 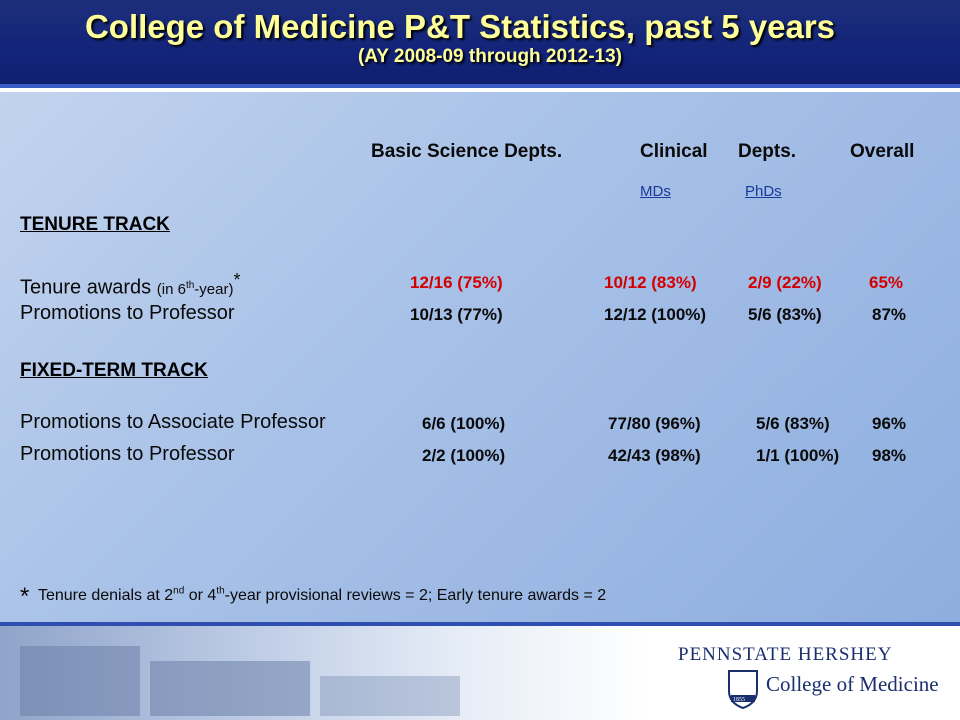 I want to click on col-clinical: Clinical, so click(x=674, y=151).